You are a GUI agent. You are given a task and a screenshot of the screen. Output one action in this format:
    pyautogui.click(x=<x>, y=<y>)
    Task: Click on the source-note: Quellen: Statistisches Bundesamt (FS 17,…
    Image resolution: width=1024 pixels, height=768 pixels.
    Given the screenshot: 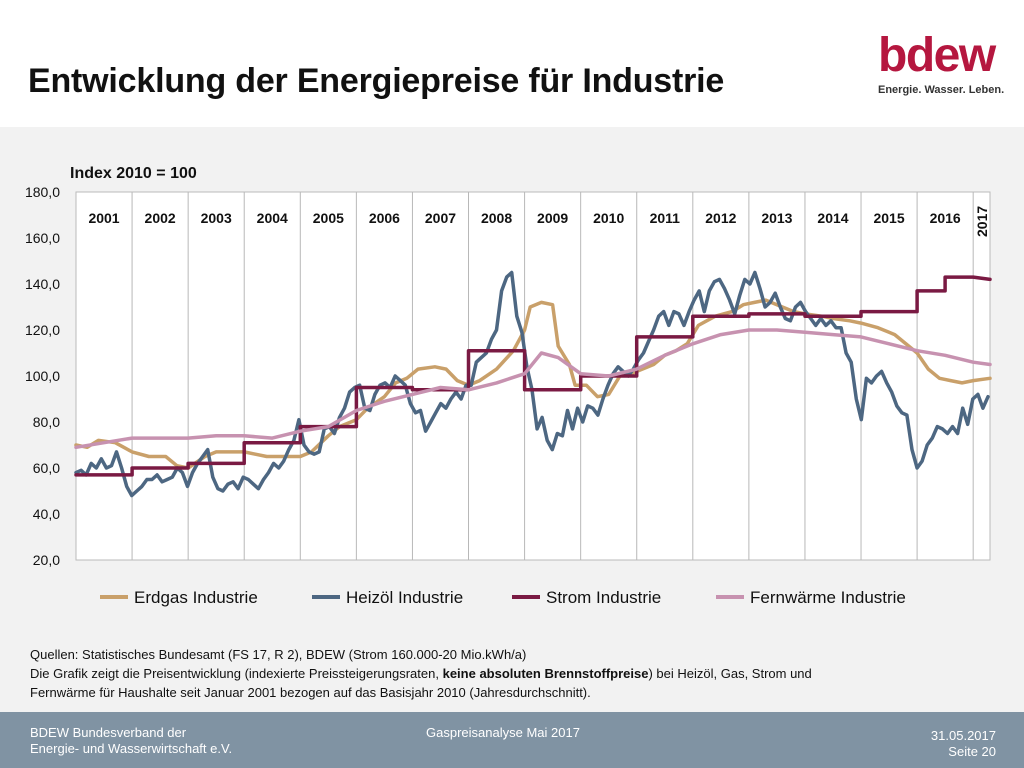 What is the action you would take?
    pyautogui.click(x=510, y=673)
    